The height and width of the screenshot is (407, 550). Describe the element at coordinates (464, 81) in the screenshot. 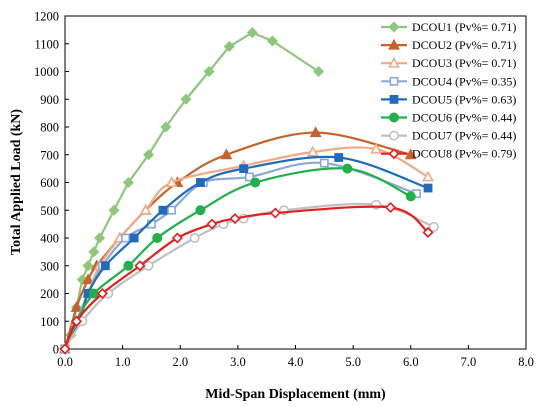

I see `legend-label: DCOU4 (Pv%= 0.35)` at that location.